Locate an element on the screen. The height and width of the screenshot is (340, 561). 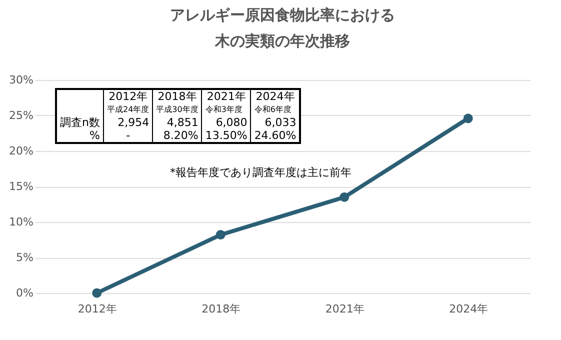
x-tick-label: 2012年 is located at coordinates (97, 309).